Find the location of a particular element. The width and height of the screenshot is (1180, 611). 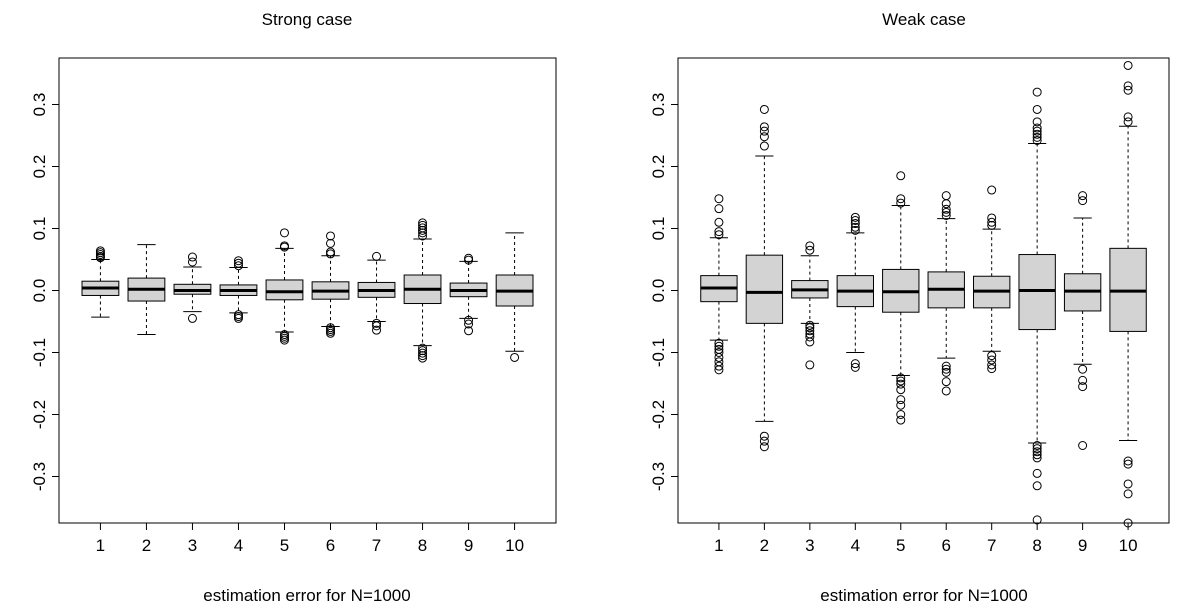

x-tick-label: 6 is located at coordinates (945, 545).